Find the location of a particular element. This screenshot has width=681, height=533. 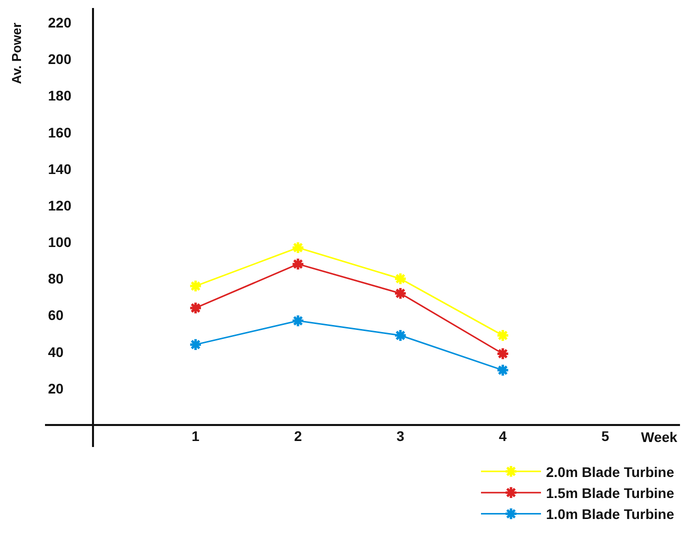

x-tick-label: 4 is located at coordinates (502, 436).